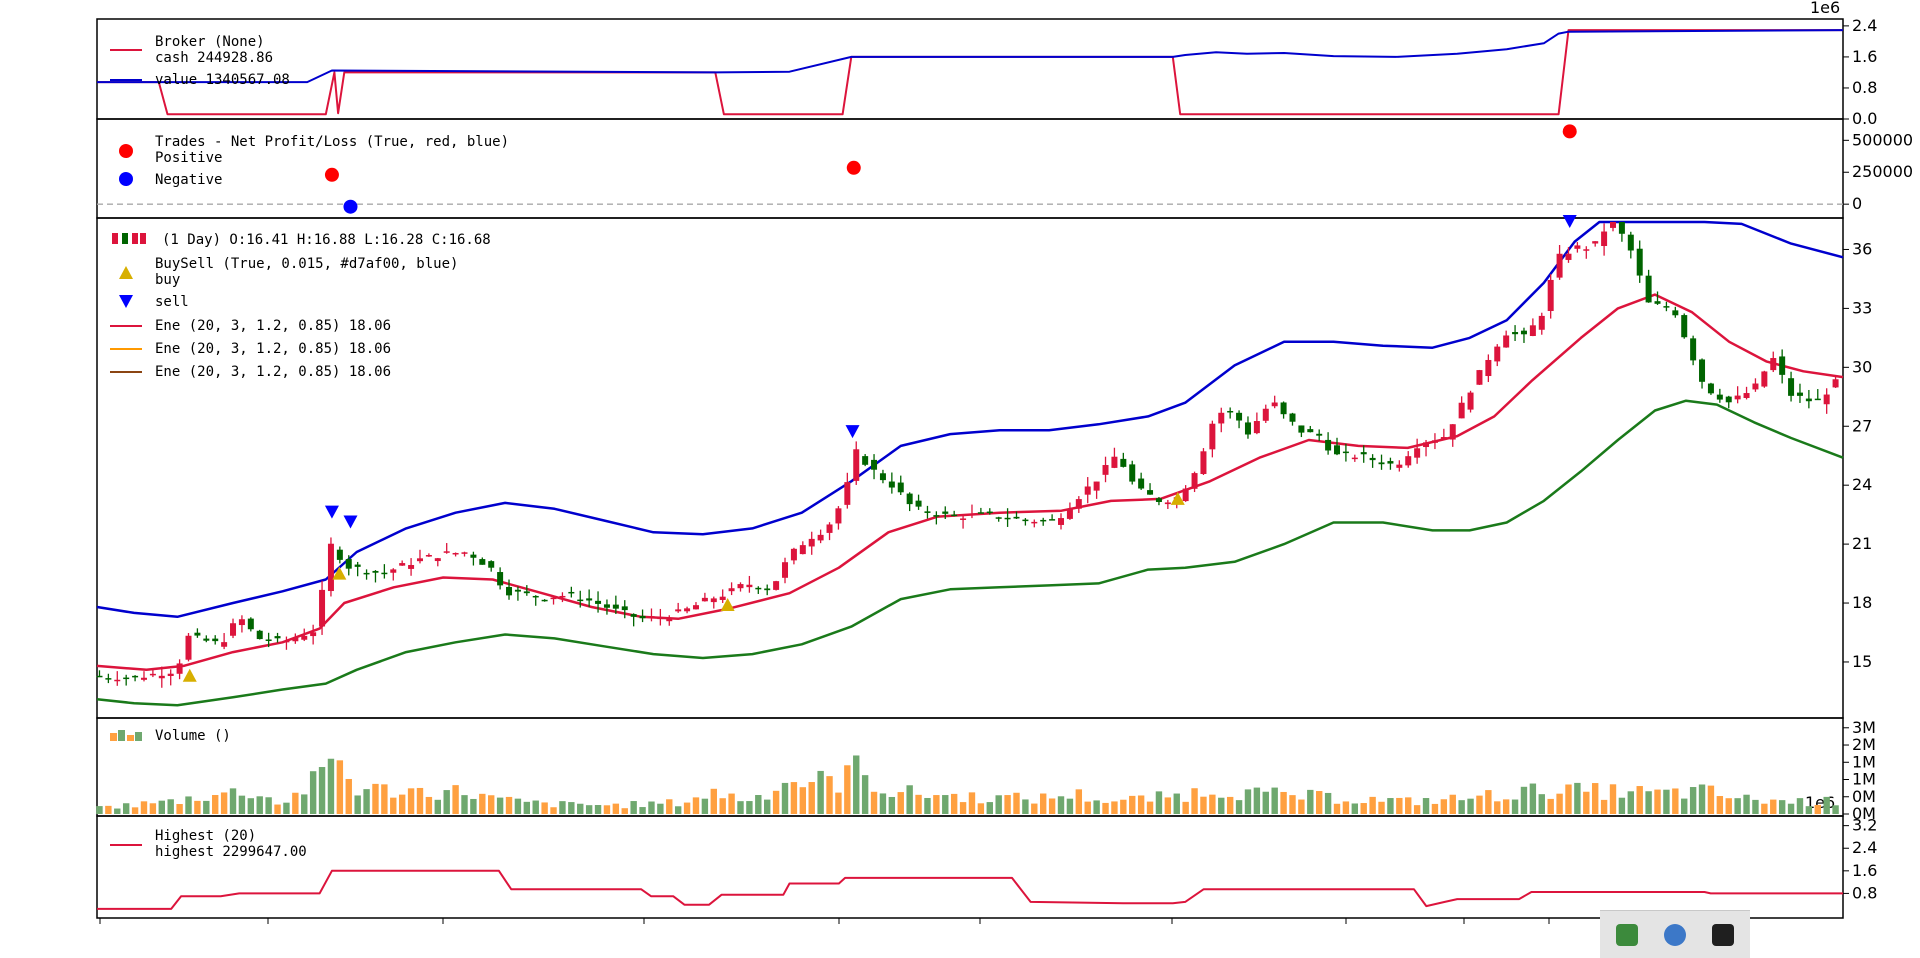 Image resolution: width=1920 pixels, height=958 pixels. Describe the element at coordinates (350, 522) in the screenshot. I see `sell-marker` at that location.